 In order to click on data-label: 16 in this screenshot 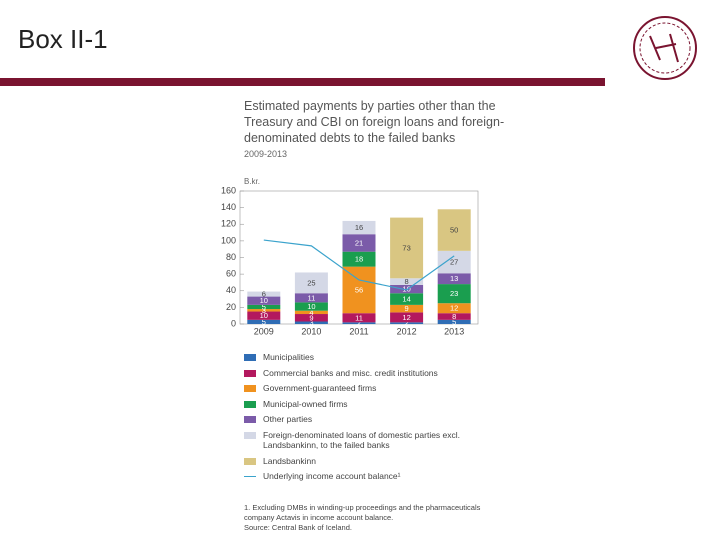, I will do `click(359, 227)`.